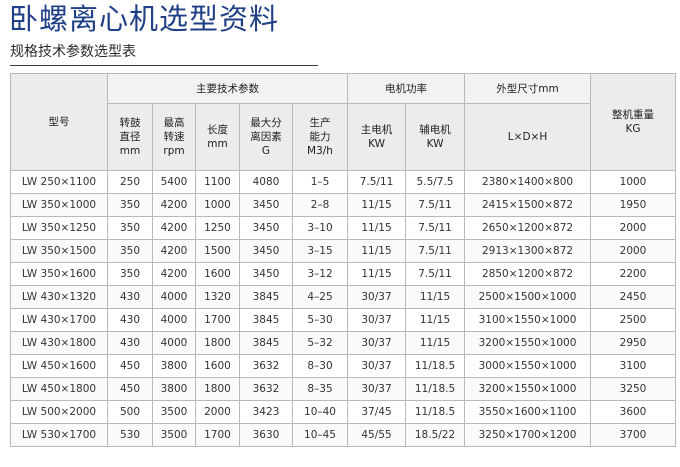  Describe the element at coordinates (59, 320) in the screenshot. I see `cell-model: LW 430×1700` at that location.